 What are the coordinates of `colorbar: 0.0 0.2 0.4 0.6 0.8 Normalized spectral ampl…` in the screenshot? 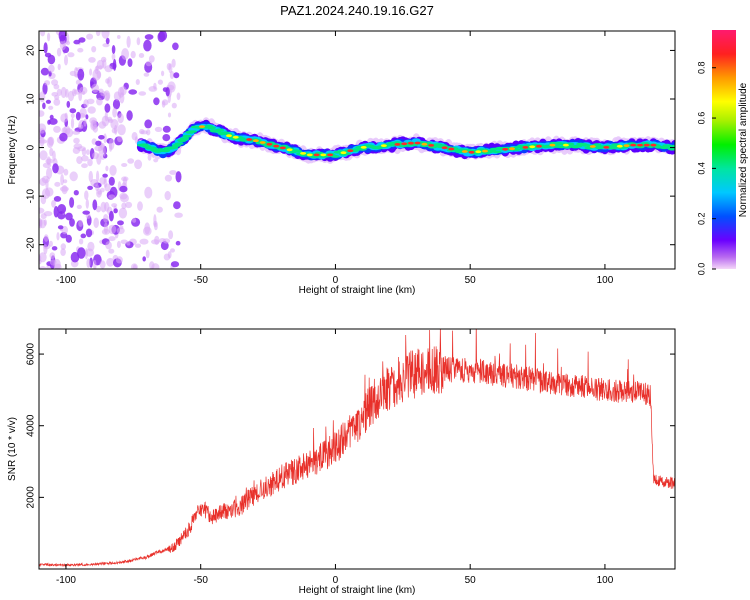 It's located at (722, 152).